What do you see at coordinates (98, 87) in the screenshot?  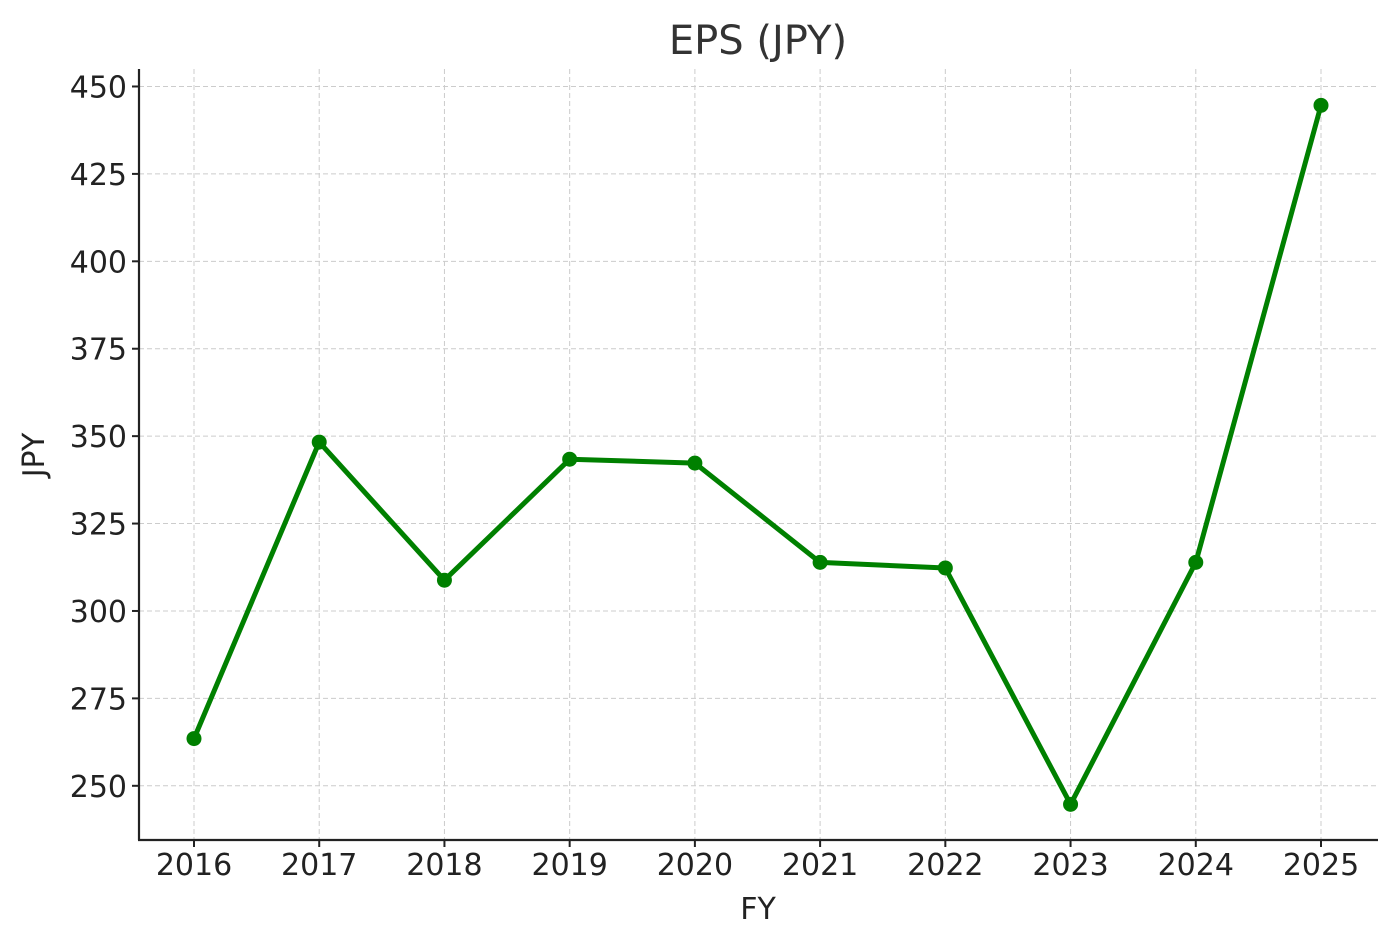 I see `y-tick-label: 450` at bounding box center [98, 87].